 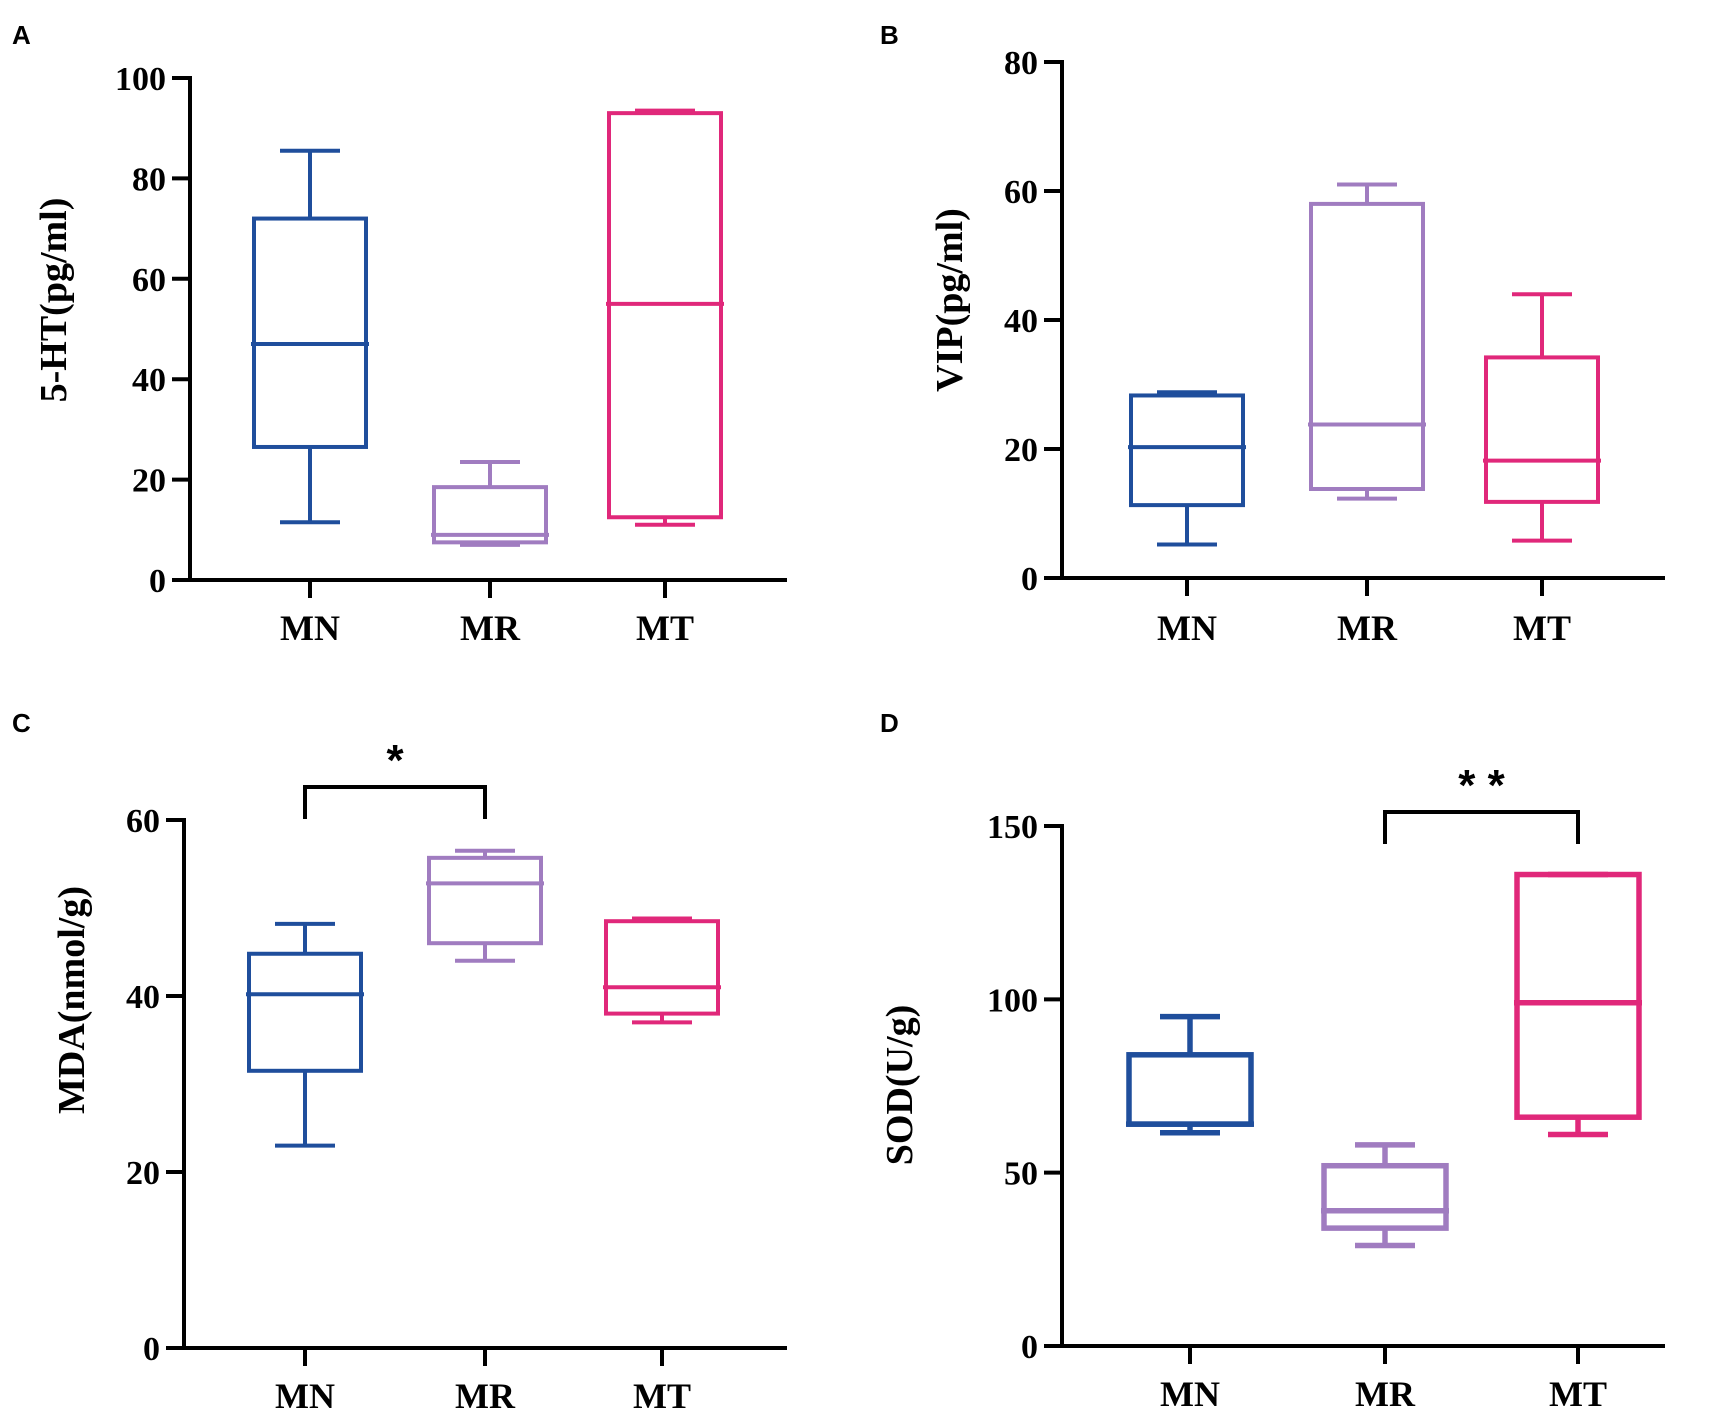 What do you see at coordinates (1012, 827) in the screenshot?
I see `panel-d-y-tick-label: 150` at bounding box center [1012, 827].